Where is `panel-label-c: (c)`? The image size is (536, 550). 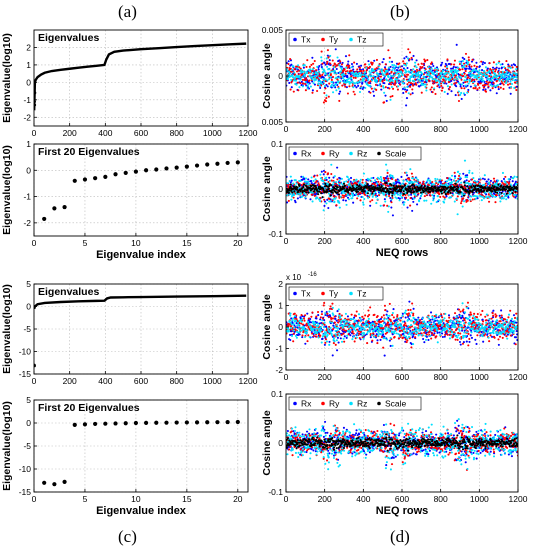 panel-label-c: (c) is located at coordinates (127, 536).